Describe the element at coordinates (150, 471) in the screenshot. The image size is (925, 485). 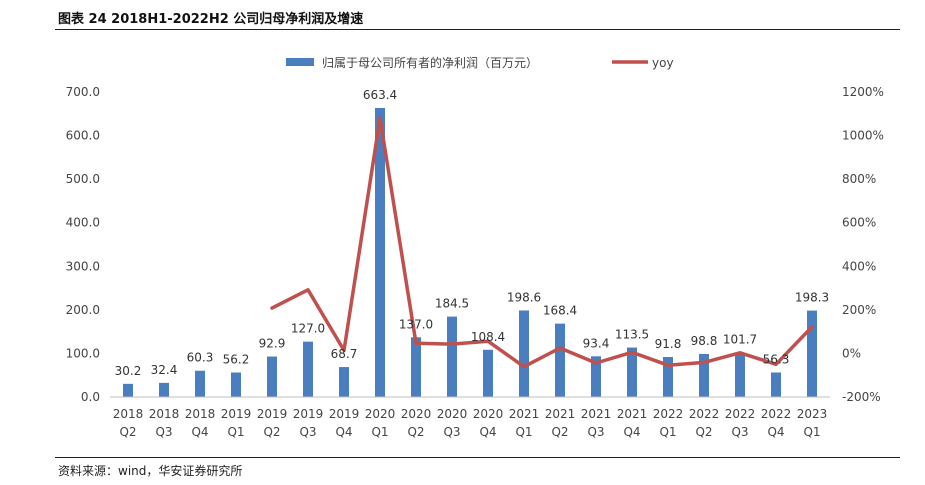
I see `source-note: 资料来源：wind，华安证券研究所` at that location.